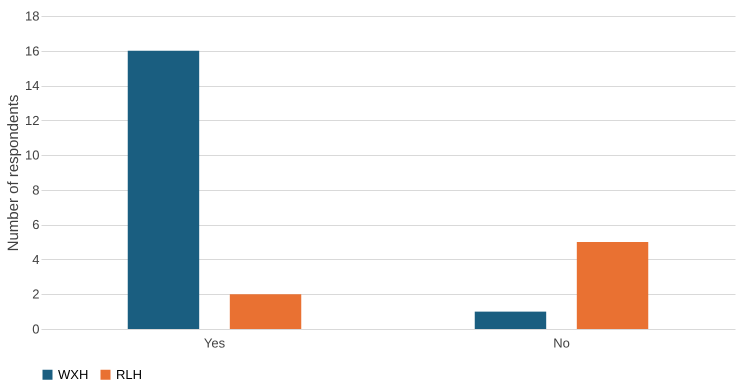  Describe the element at coordinates (36, 190) in the screenshot. I see `y-tick-label: 8` at that location.